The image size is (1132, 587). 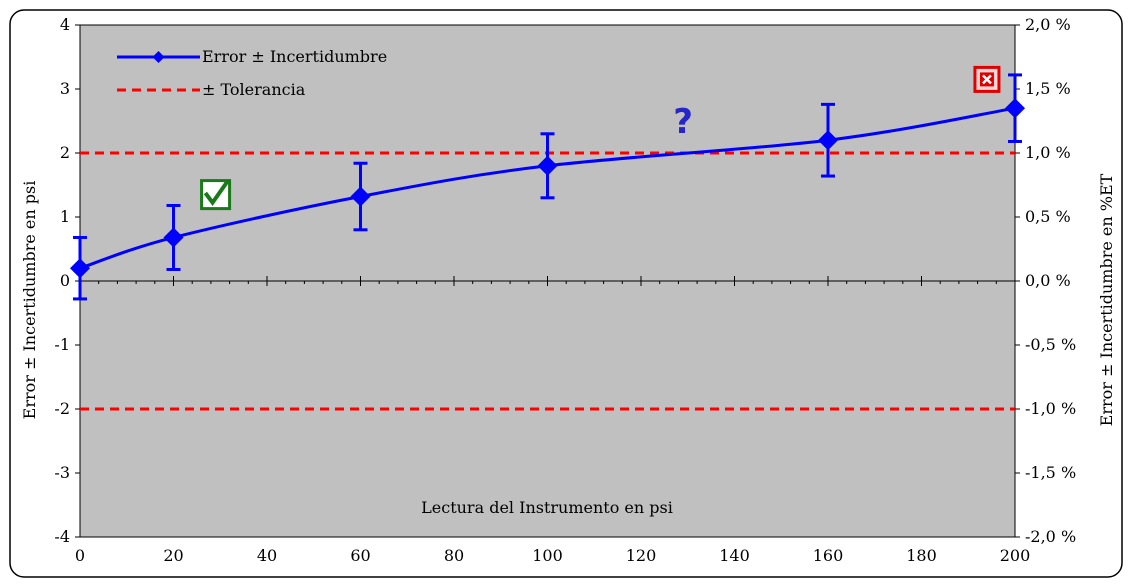 I want to click on legend-marker-error, so click(x=158, y=57).